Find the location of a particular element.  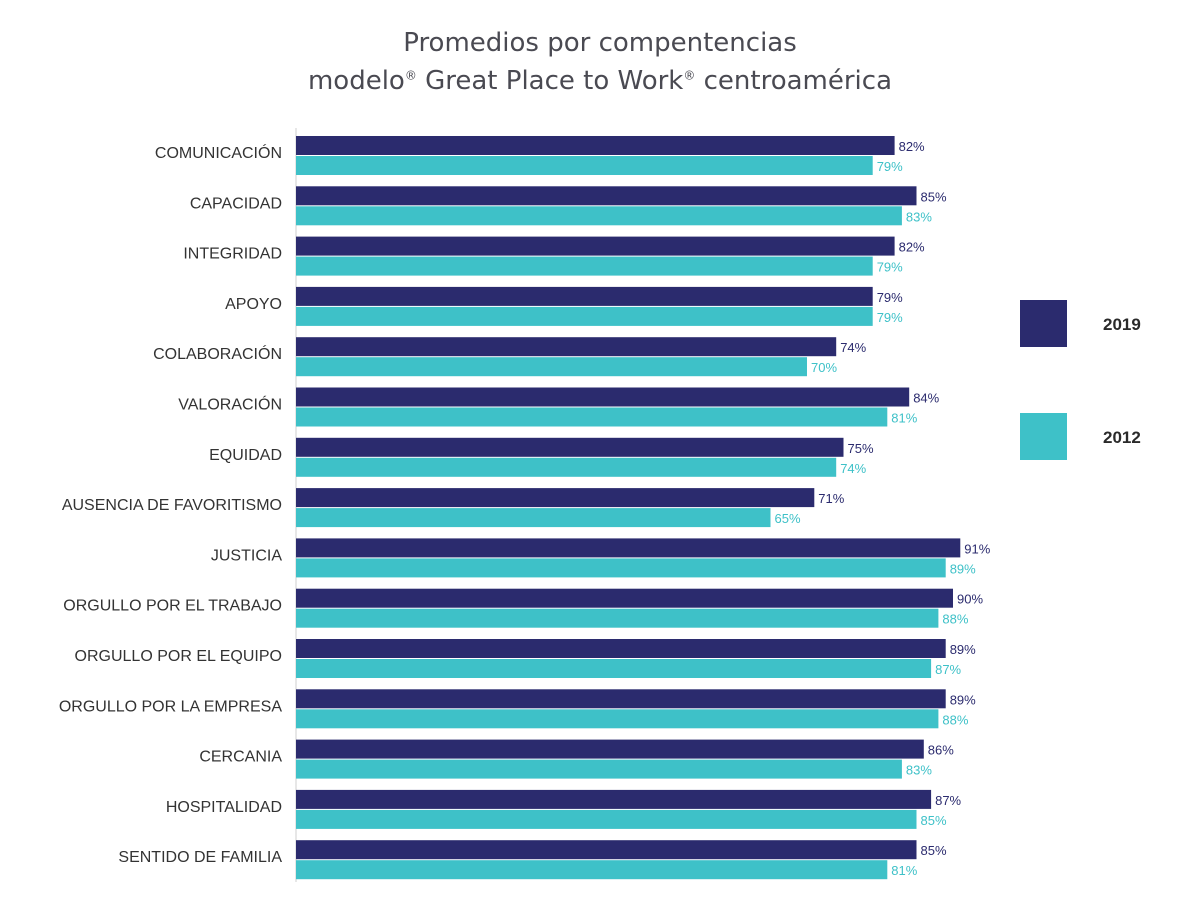

category-group: APOYO 79% 79% is located at coordinates (564, 306).